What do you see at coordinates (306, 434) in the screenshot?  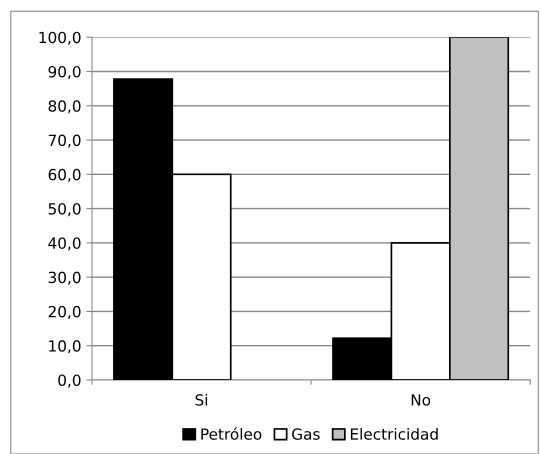 I see `legend-label: Gas` at bounding box center [306, 434].